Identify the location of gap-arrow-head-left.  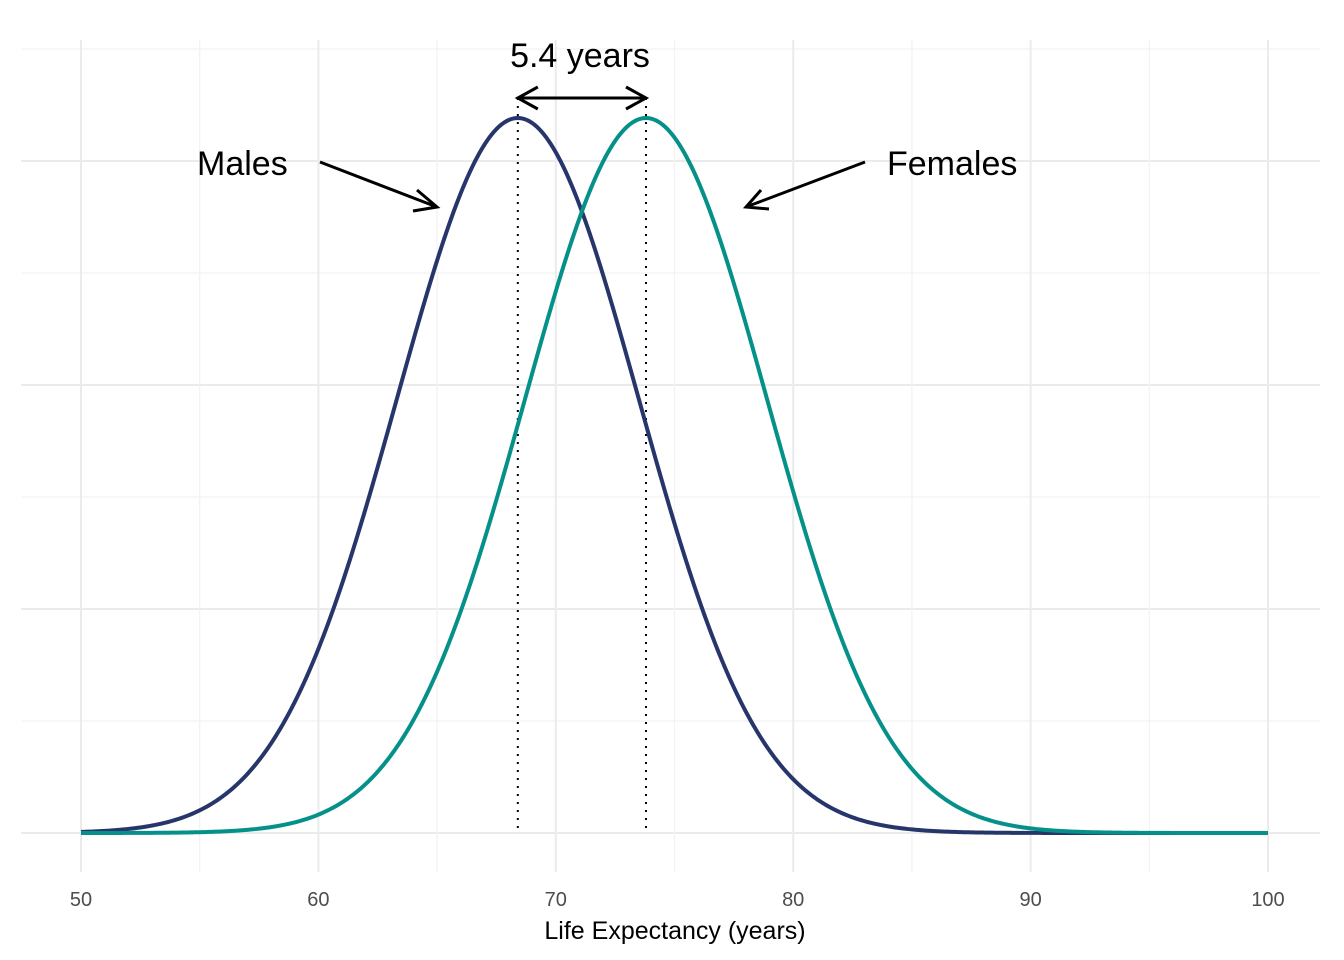
(526, 98).